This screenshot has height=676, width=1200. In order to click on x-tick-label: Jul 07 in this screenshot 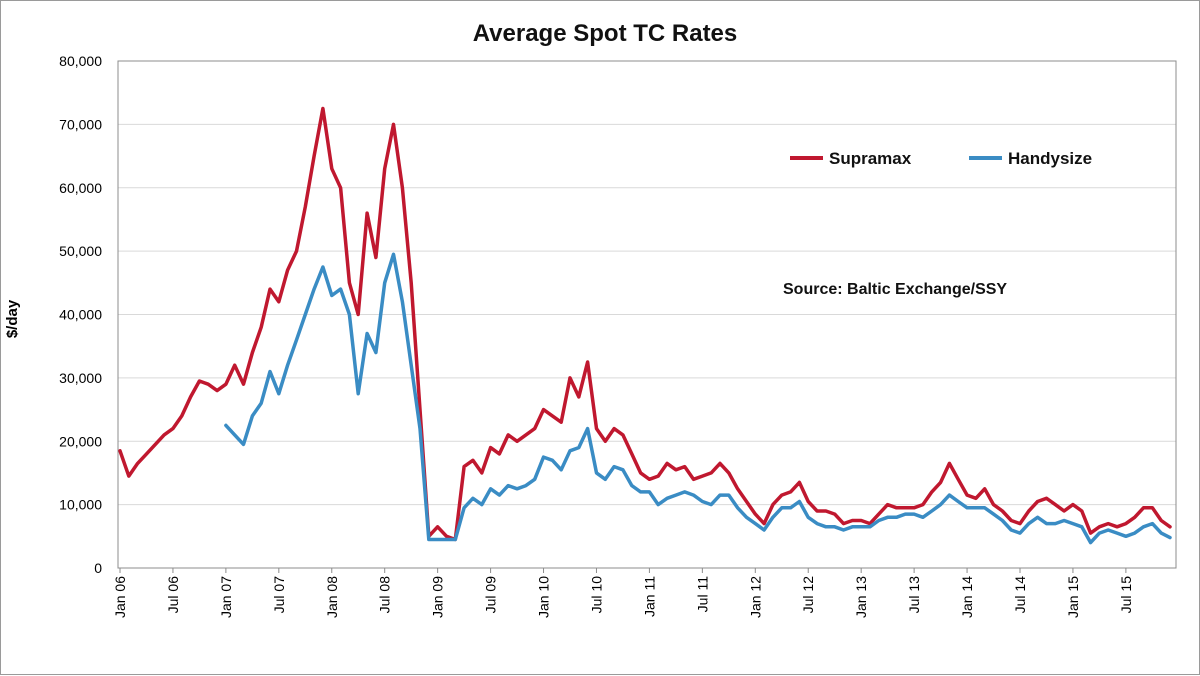, I will do `click(279, 595)`.